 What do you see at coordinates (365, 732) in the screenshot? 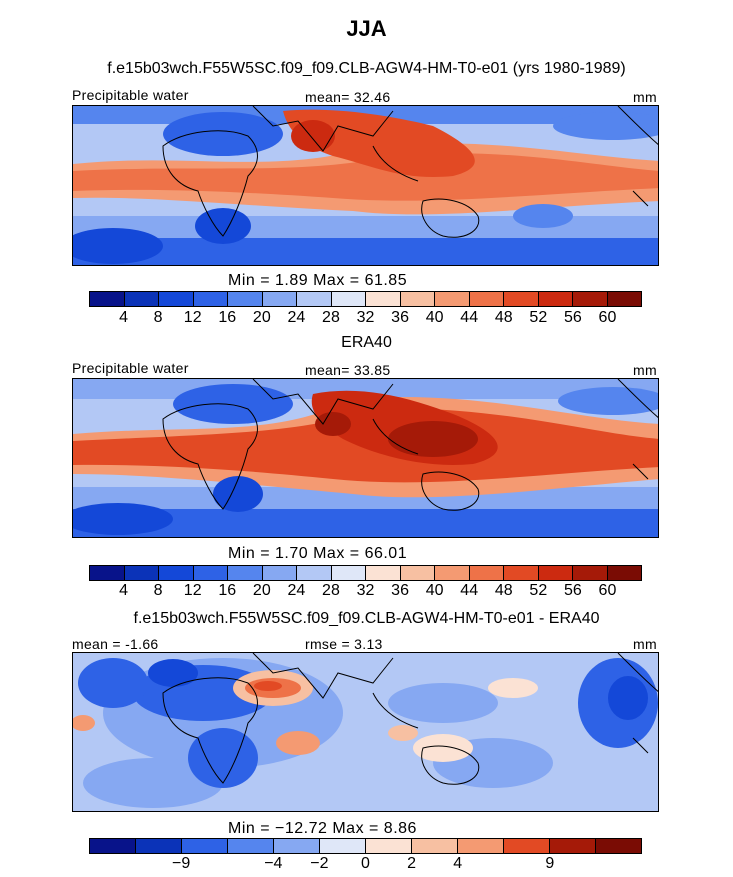
I see `panel-3-map` at bounding box center [365, 732].